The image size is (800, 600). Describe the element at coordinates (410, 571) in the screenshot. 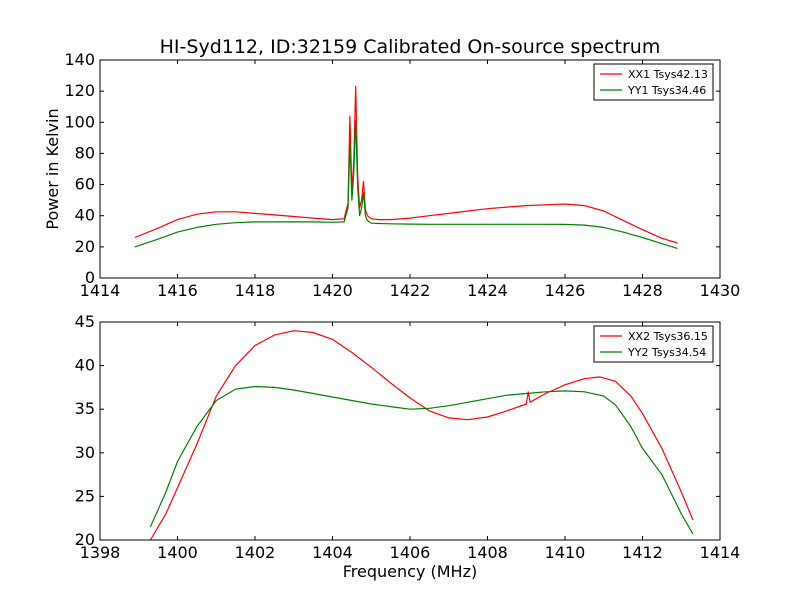

I see `x-axis-label: Frequency (MHz)` at that location.